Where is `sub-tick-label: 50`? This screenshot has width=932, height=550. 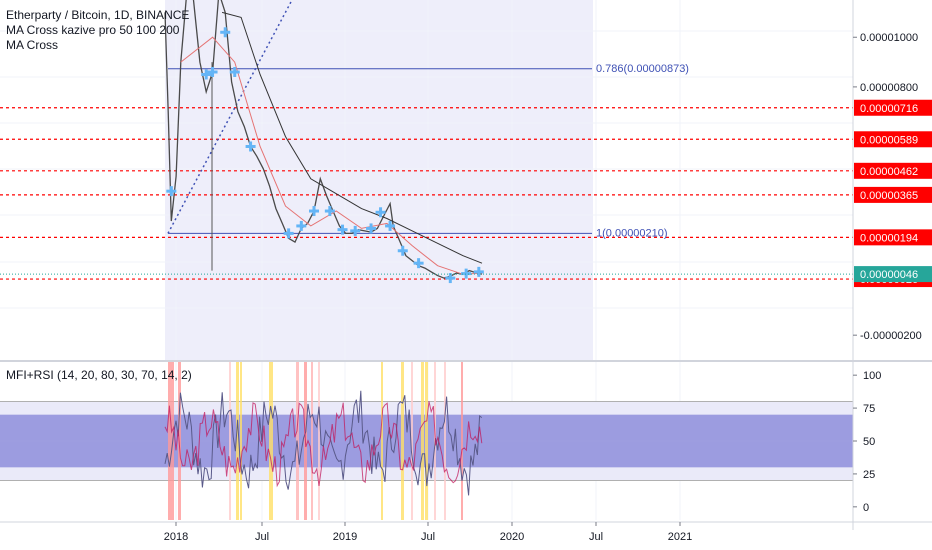 sub-tick-label: 50 is located at coordinates (869, 442).